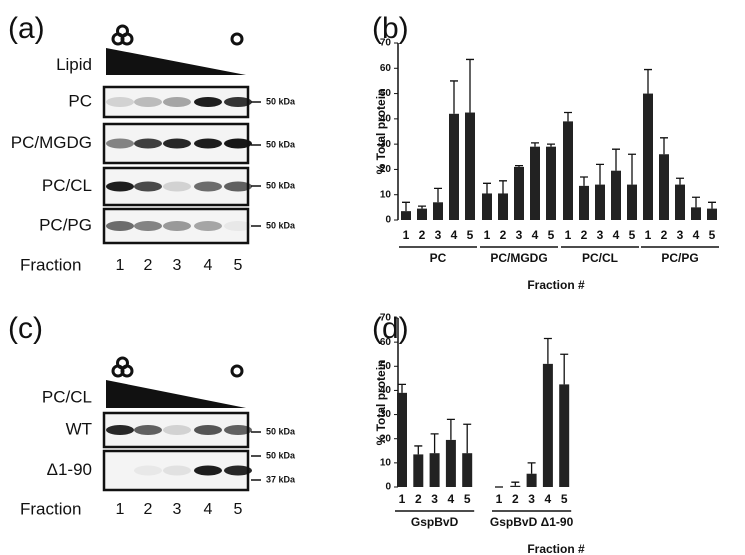 The image size is (745, 555). What do you see at coordinates (386, 93) in the screenshot?
I see `y-tick-label: 50` at bounding box center [386, 93].